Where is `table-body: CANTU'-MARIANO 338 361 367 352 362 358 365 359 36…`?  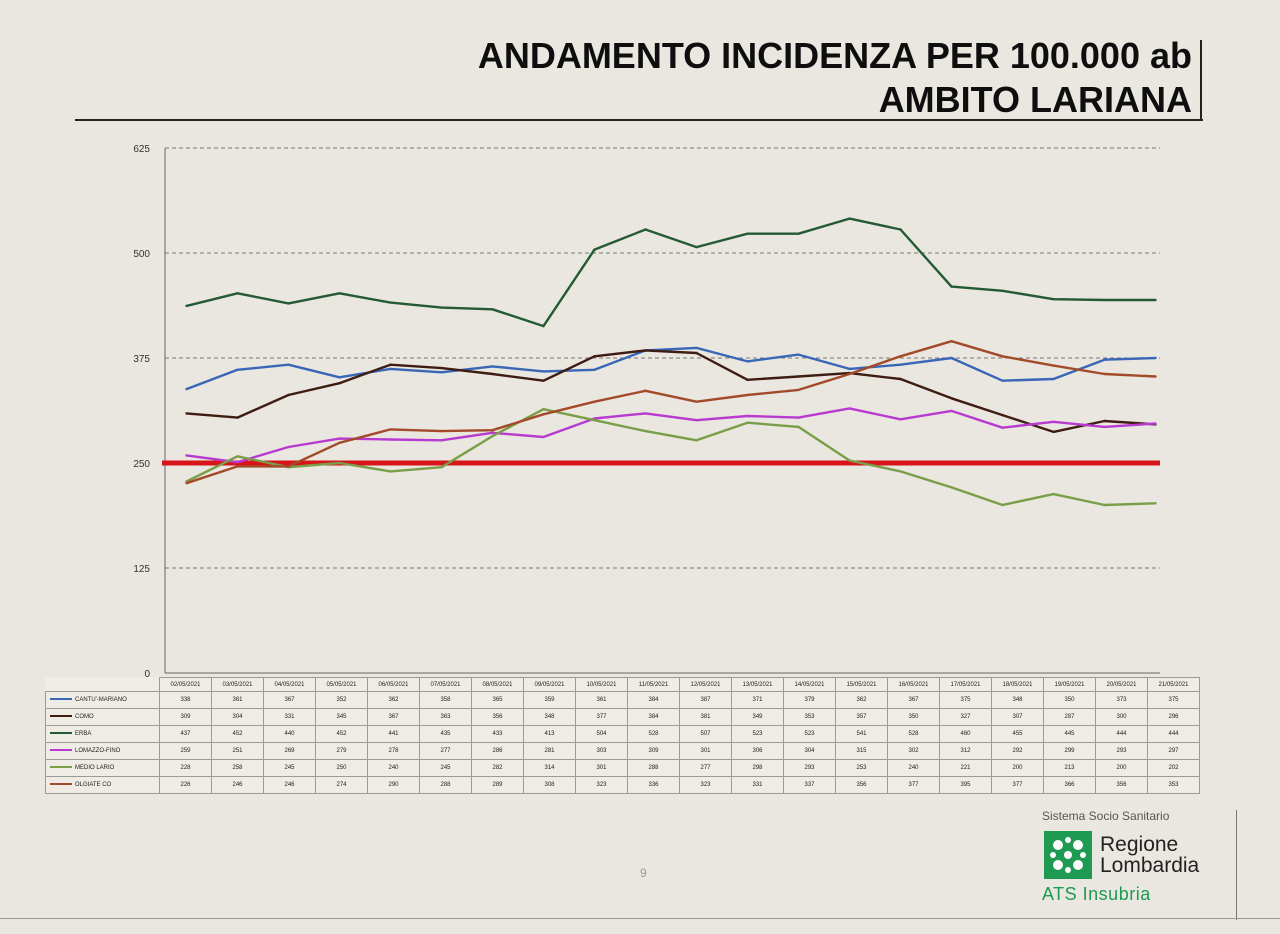
table-body: CANTU'-MARIANO 338 361 367 352 362 358 365 359 36… is located at coordinates (622, 742).